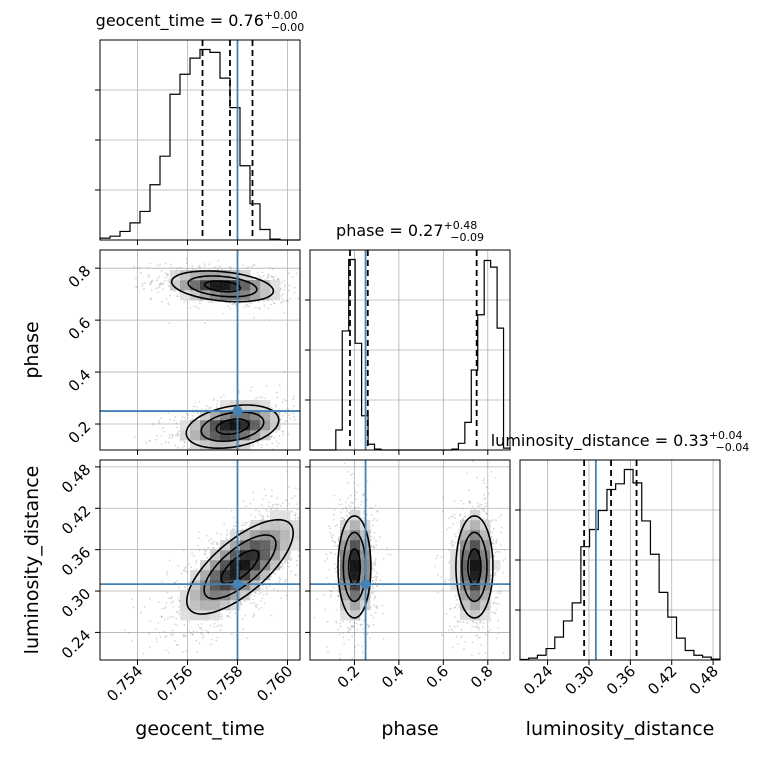  Describe the element at coordinates (222, 286) in the screenshot. I see `contour-line` at that location.